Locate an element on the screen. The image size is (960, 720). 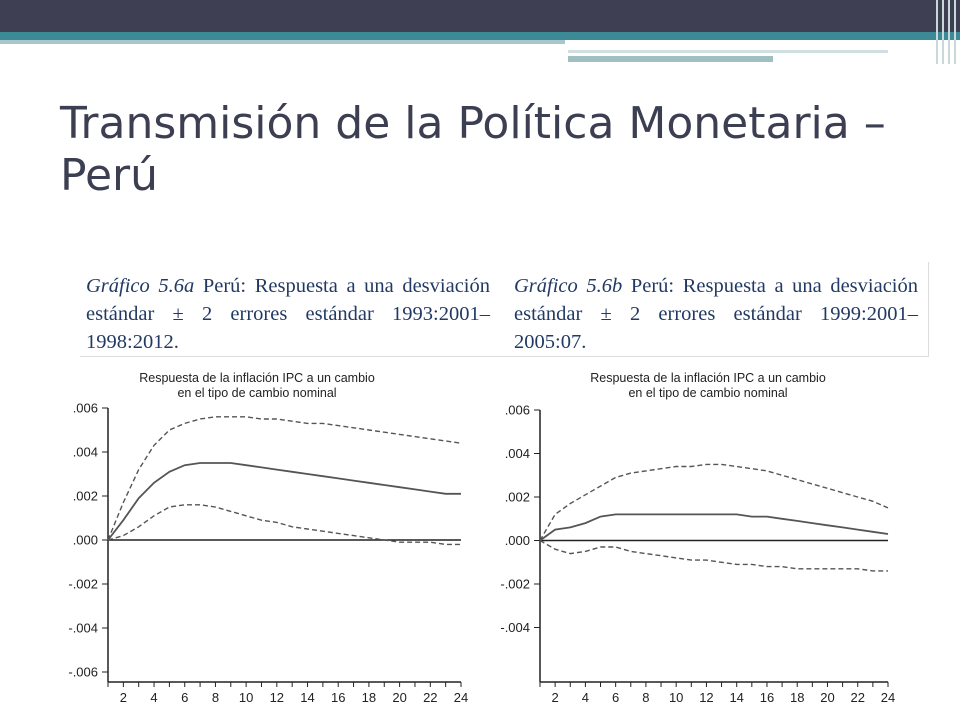
header-stripe-light is located at coordinates (282, 42).